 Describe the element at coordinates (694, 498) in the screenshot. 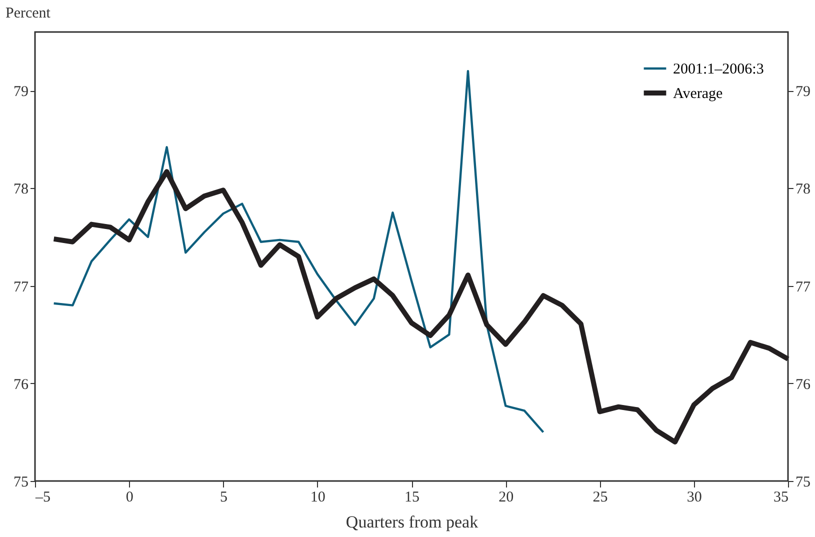

I see `x-tick-label: 30` at that location.